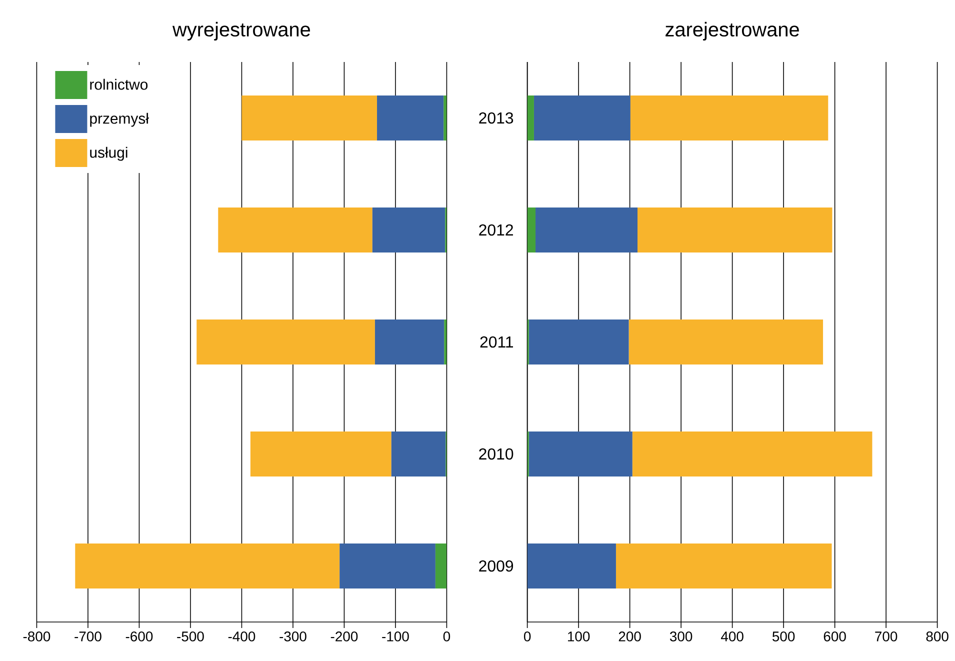 This screenshot has height=661, width=955. What do you see at coordinates (36, 637) in the screenshot?
I see `x-tick-label: -800` at bounding box center [36, 637].